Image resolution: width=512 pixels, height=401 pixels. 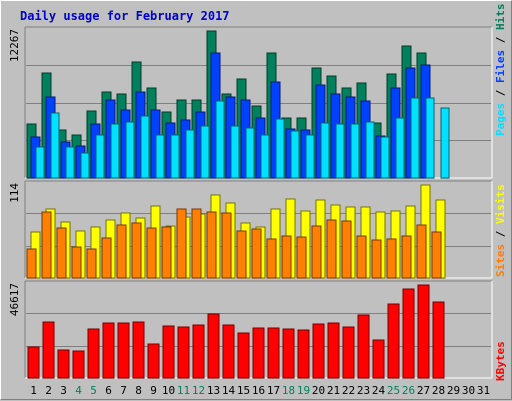 What do you see at coordinates (213, 390) in the screenshot?
I see `day-label-13: 13` at bounding box center [213, 390].